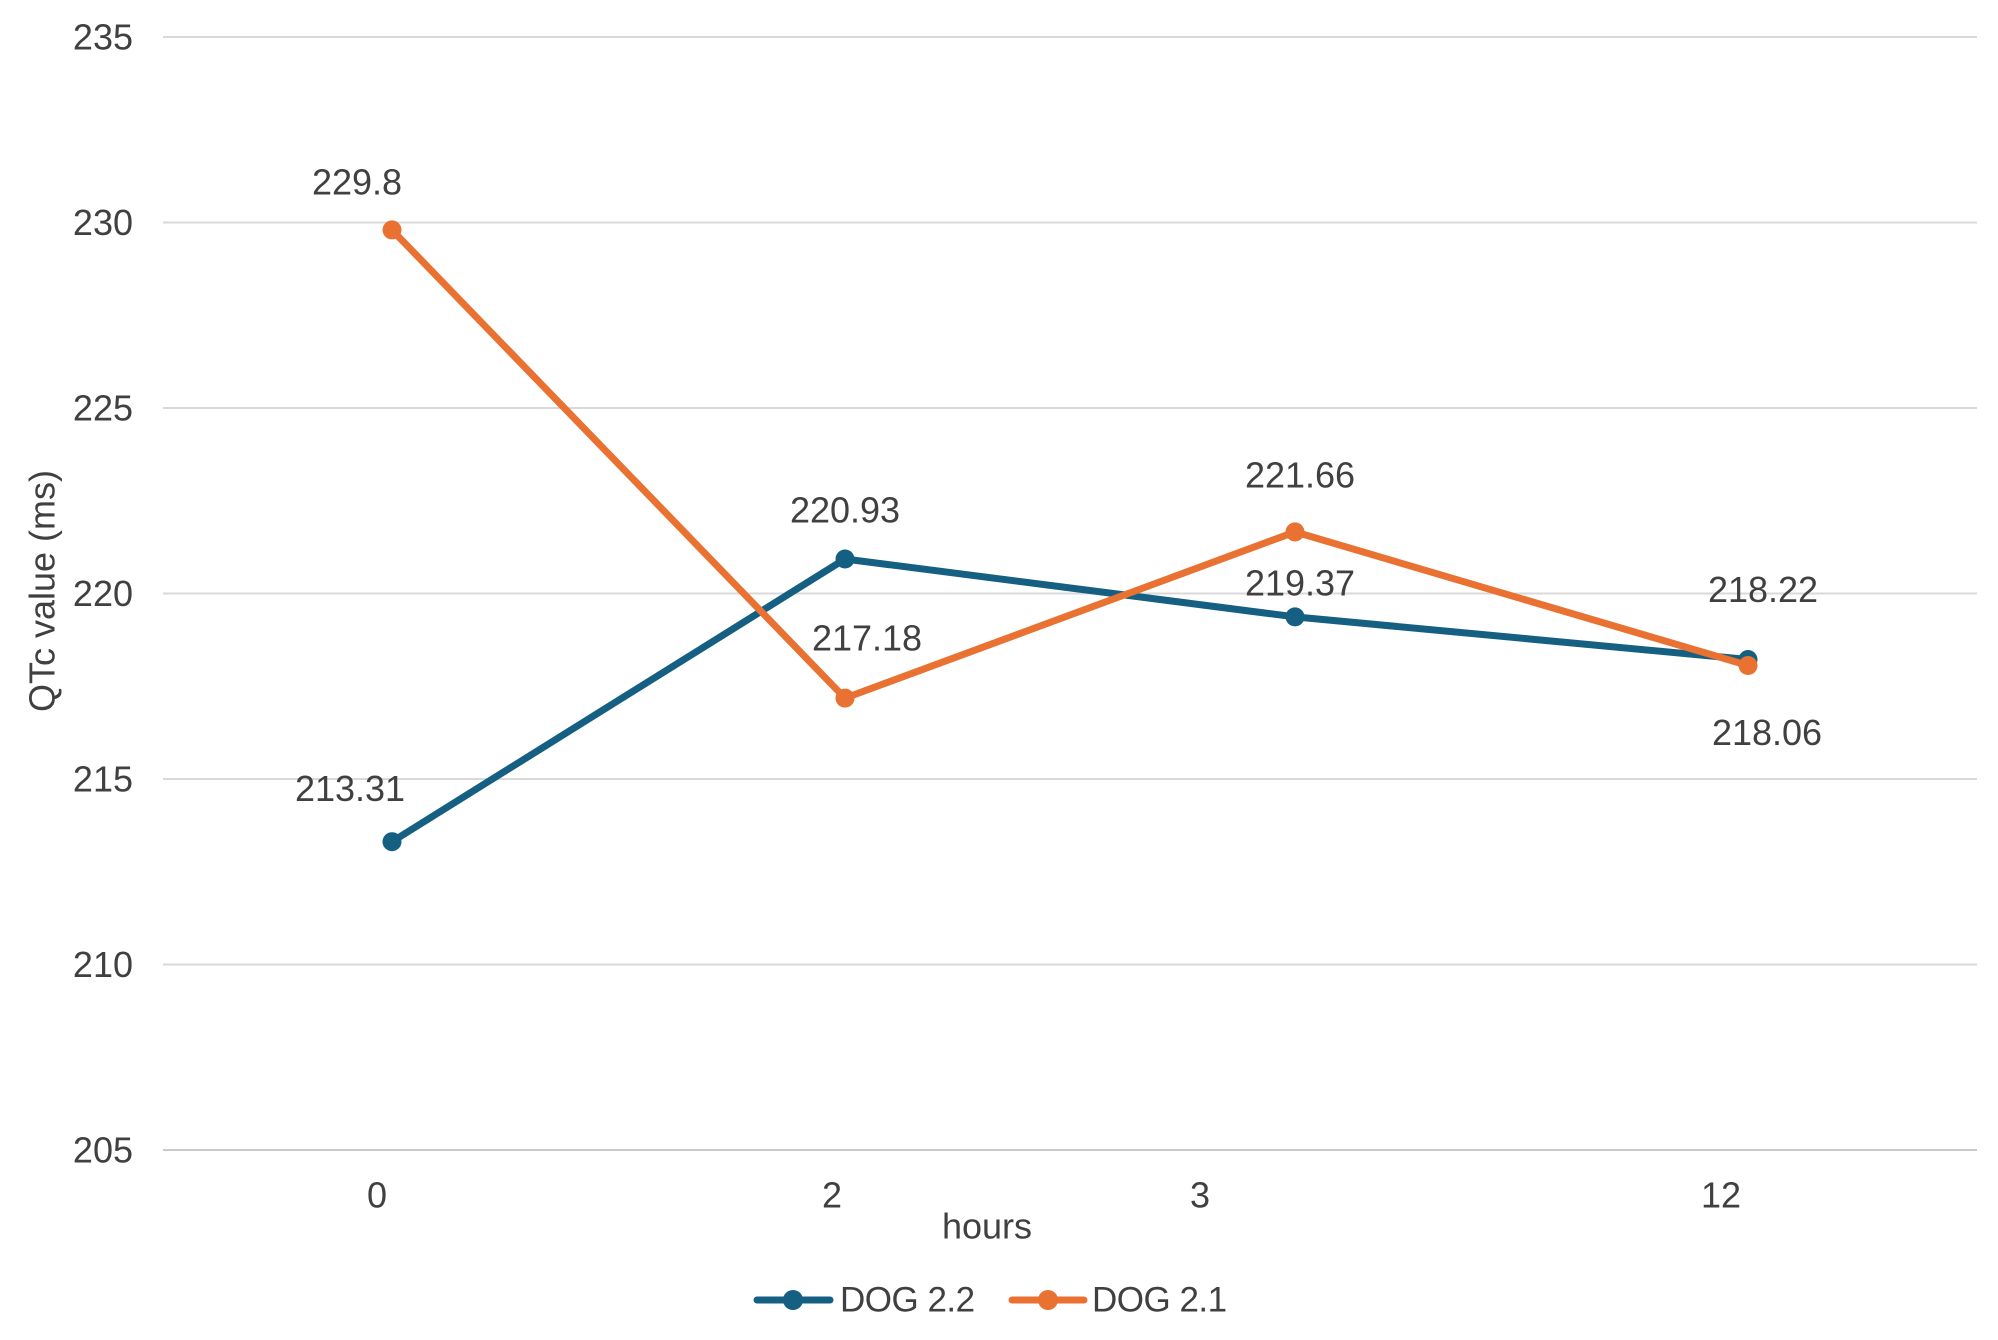 Image resolution: width=1998 pixels, height=1340 pixels. Describe the element at coordinates (103, 779) in the screenshot. I see `y-tick-label: 215` at that location.